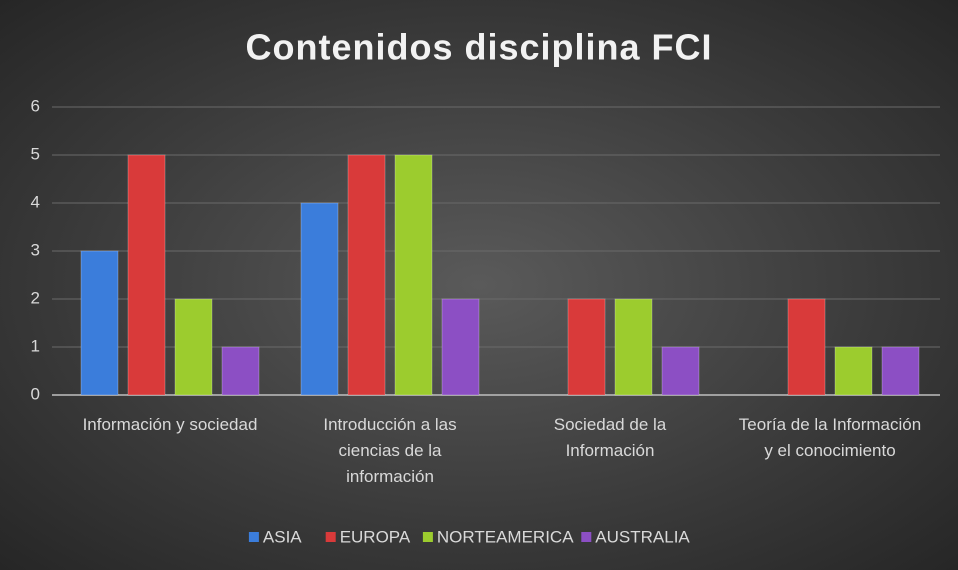 The width and height of the screenshot is (958, 570). What do you see at coordinates (282, 536) in the screenshot?
I see `legend-label: ASIA` at bounding box center [282, 536].